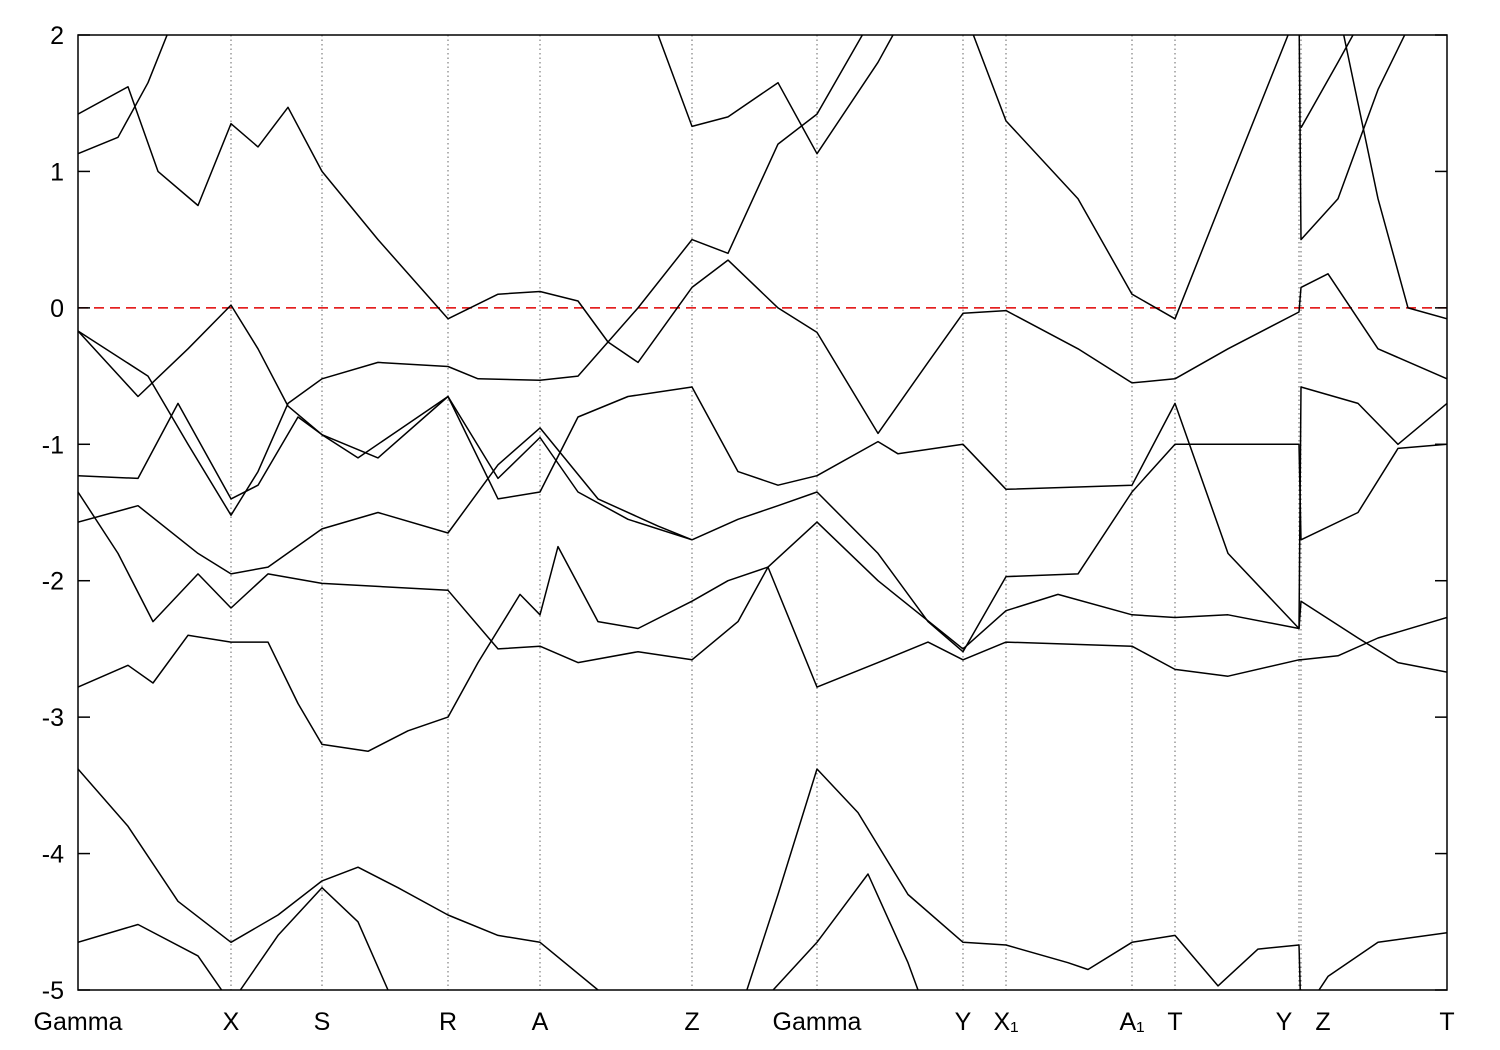  What do you see at coordinates (57, 36) in the screenshot?
I see `y-tick-label: 2` at bounding box center [57, 36].